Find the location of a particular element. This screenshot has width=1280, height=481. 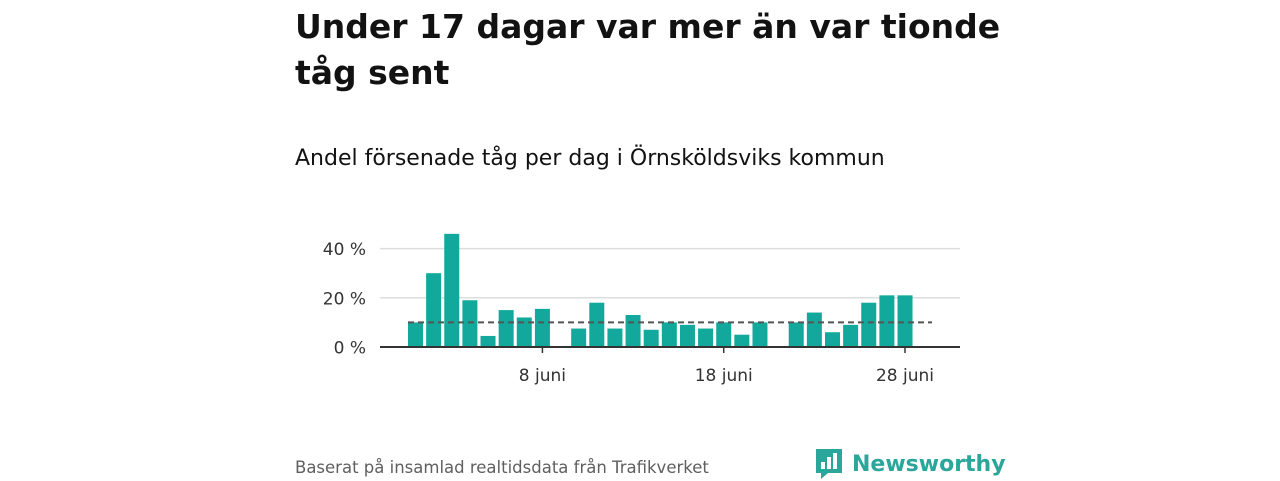

x-tick-label: 28 juni is located at coordinates (905, 376).